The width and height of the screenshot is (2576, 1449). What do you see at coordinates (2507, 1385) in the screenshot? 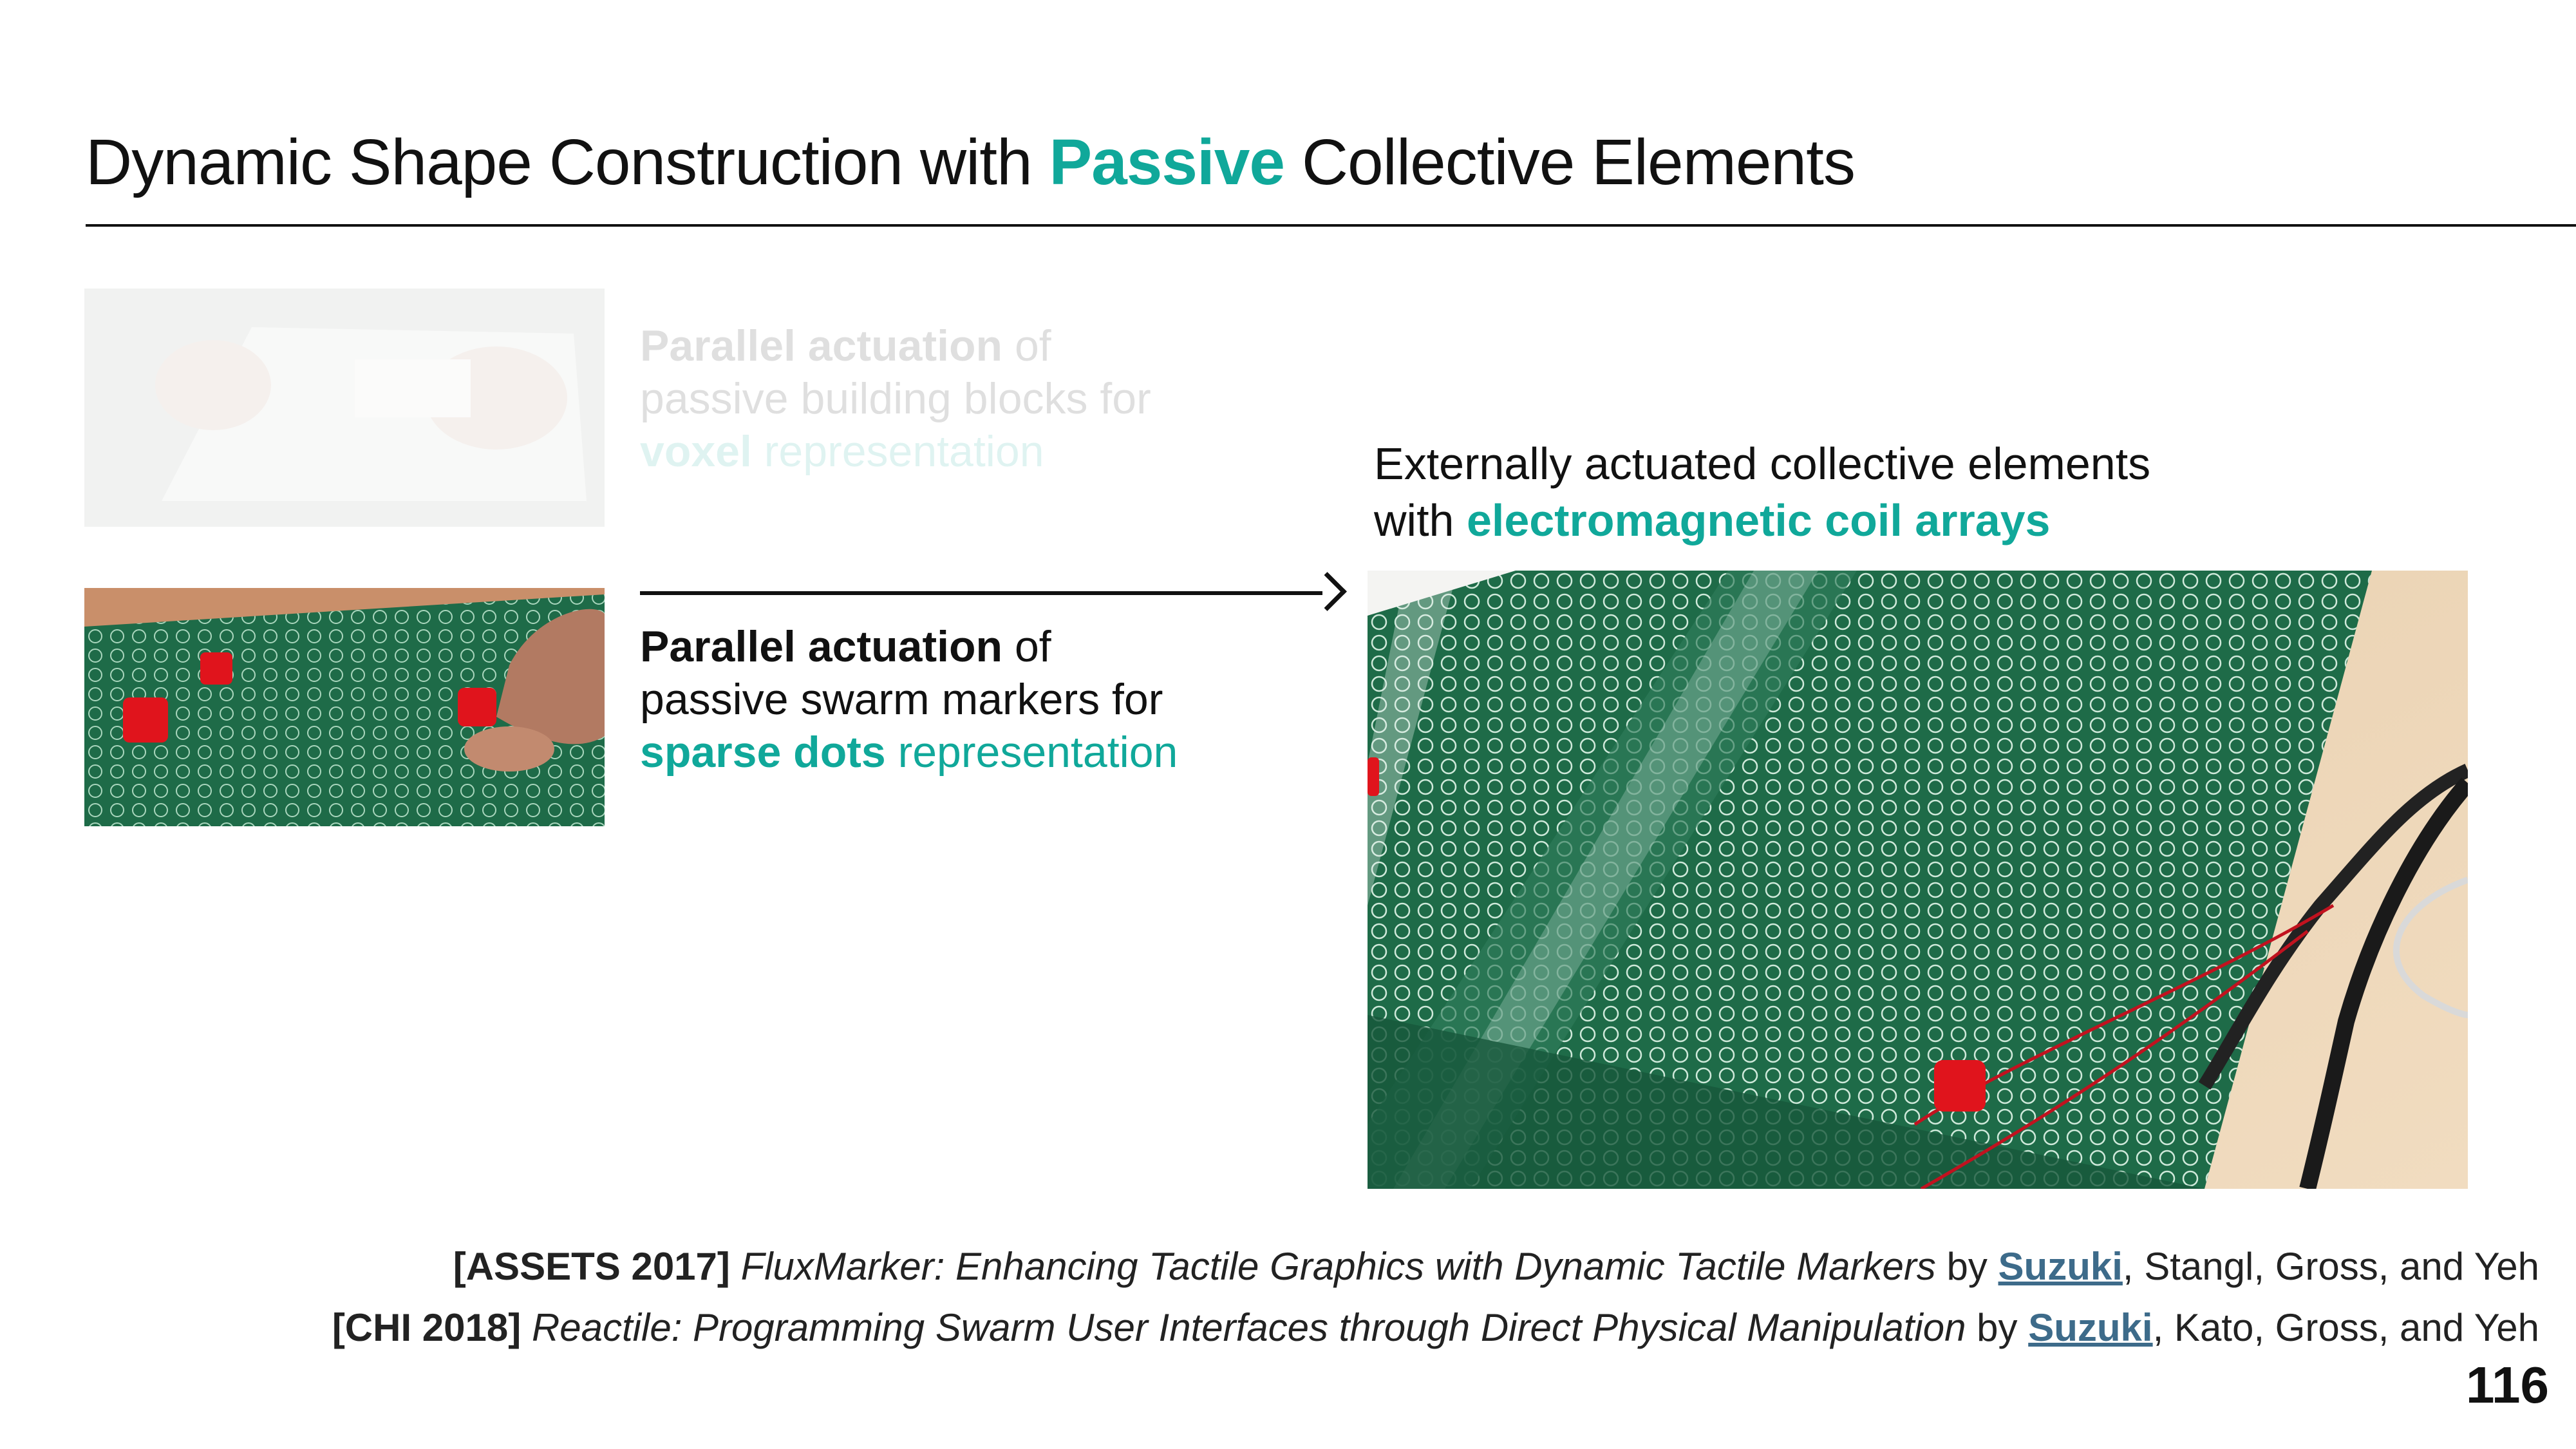
I see `page-number: 116` at bounding box center [2507, 1385].